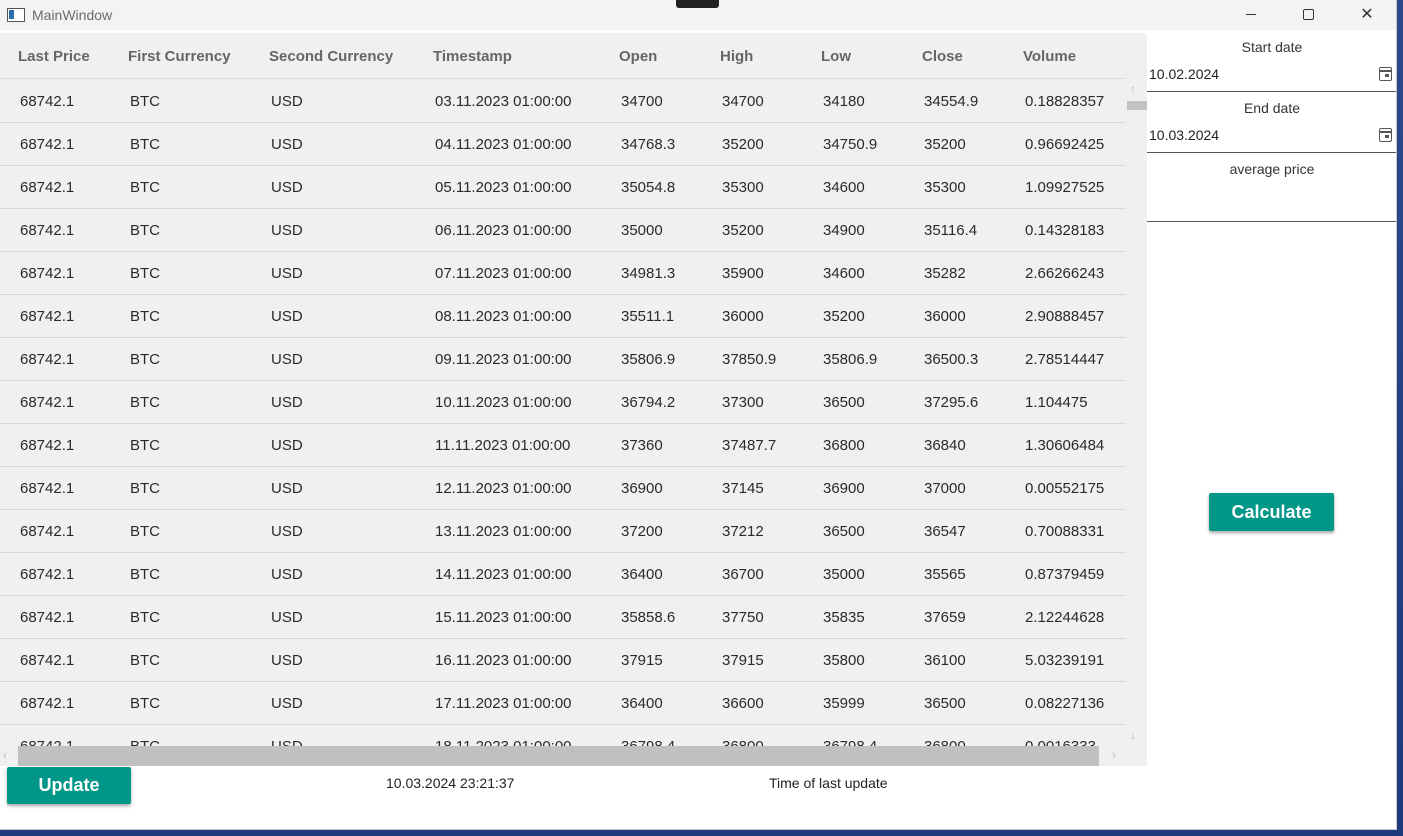  What do you see at coordinates (1271, 204) in the screenshot?
I see `average-price-field` at bounding box center [1271, 204].